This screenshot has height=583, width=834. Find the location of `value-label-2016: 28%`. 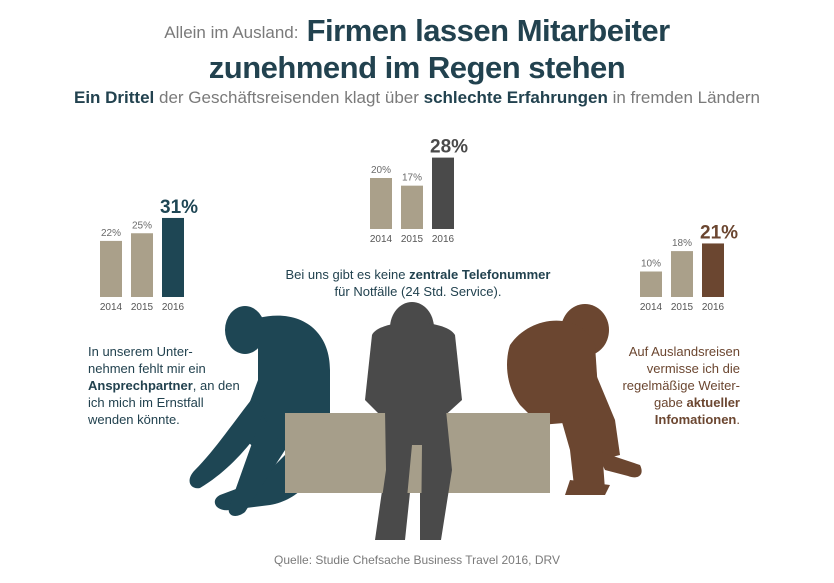

value-label-2016: 28% is located at coordinates (449, 147).